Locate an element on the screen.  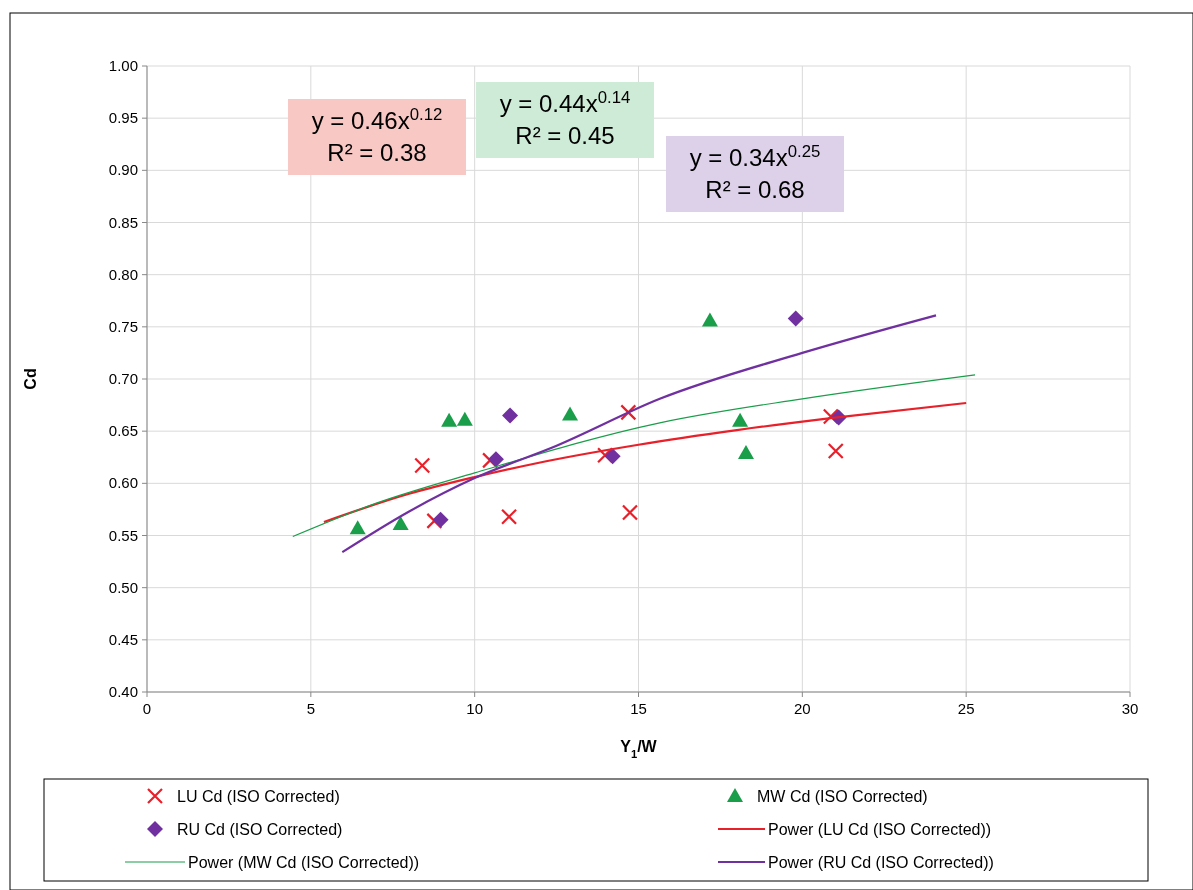
x-tick-label: 20 is located at coordinates (802, 708).